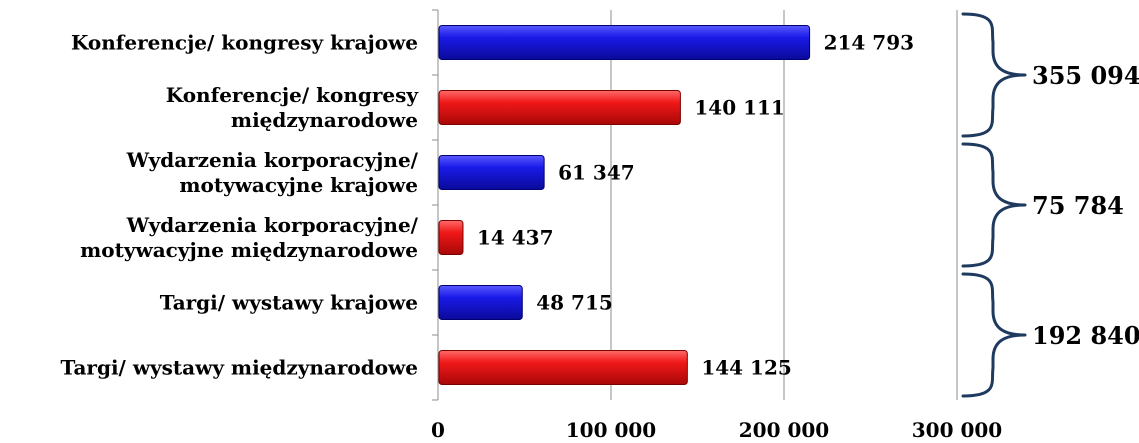  I want to click on category-label: motywacyjne krajowe, so click(298, 185).